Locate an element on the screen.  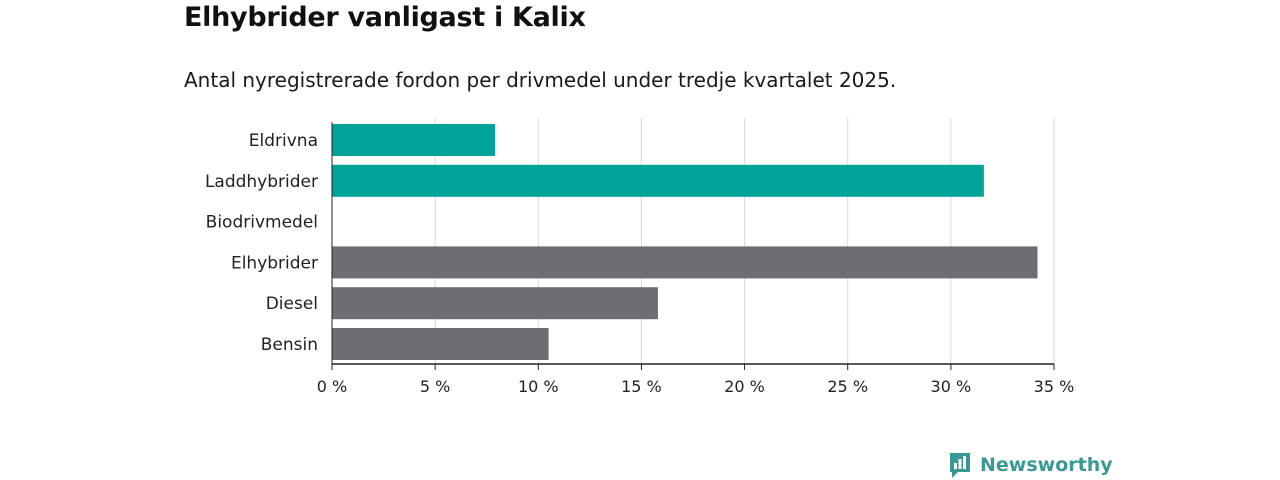
bar-bensin is located at coordinates (440, 344).